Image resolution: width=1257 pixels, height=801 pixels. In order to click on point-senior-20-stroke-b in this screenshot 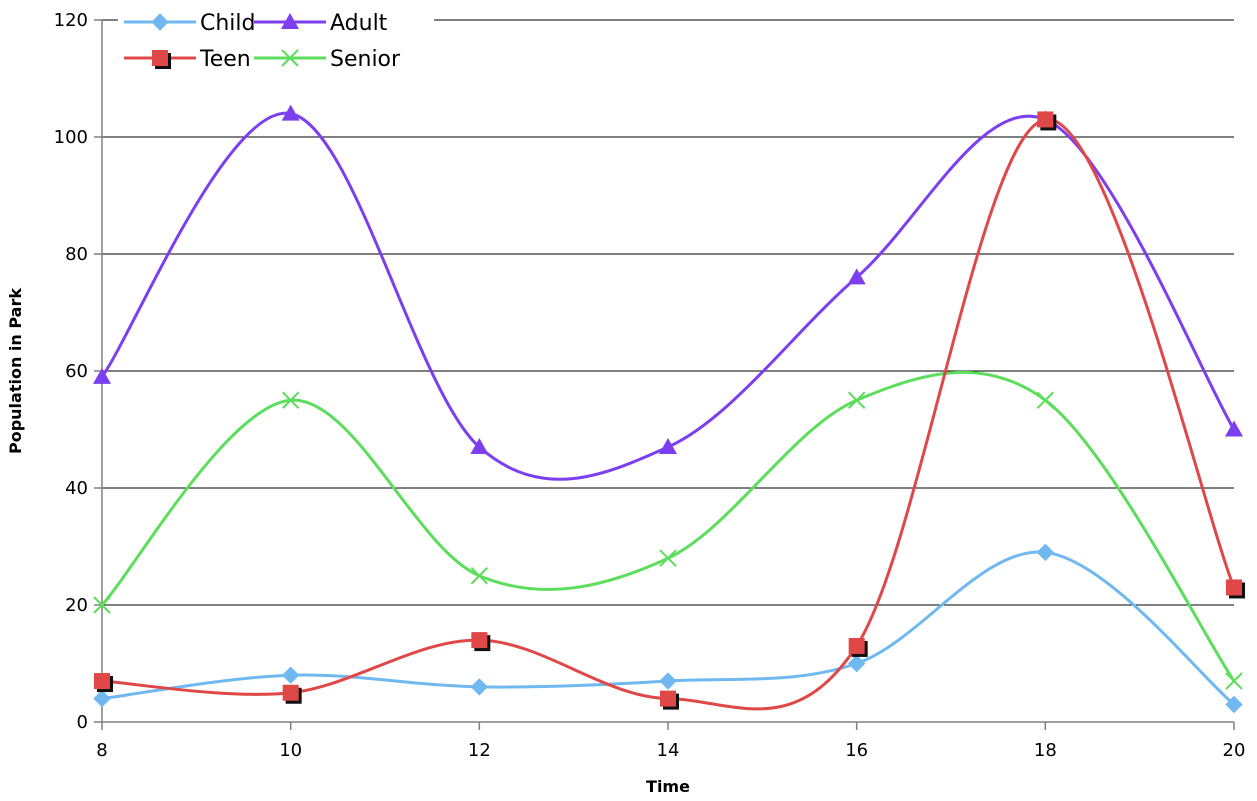, I will do `click(1234, 681)`.